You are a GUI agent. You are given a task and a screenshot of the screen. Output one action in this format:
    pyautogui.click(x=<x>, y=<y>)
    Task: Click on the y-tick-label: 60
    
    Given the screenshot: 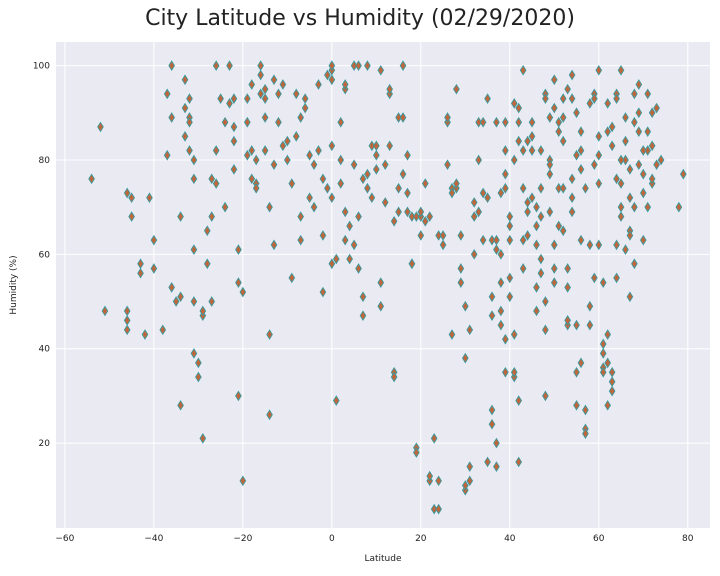 What is the action you would take?
    pyautogui.click(x=45, y=255)
    